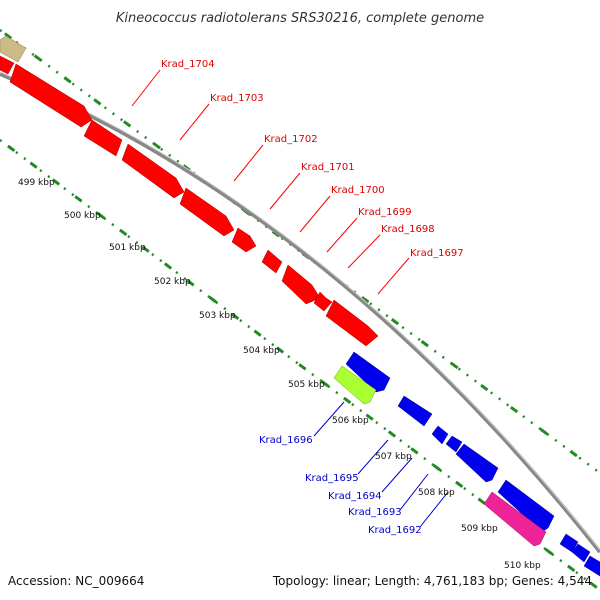 The image size is (600, 600). Describe the element at coordinates (408, 229) in the screenshot. I see `gene-label: Krad_1698` at that location.